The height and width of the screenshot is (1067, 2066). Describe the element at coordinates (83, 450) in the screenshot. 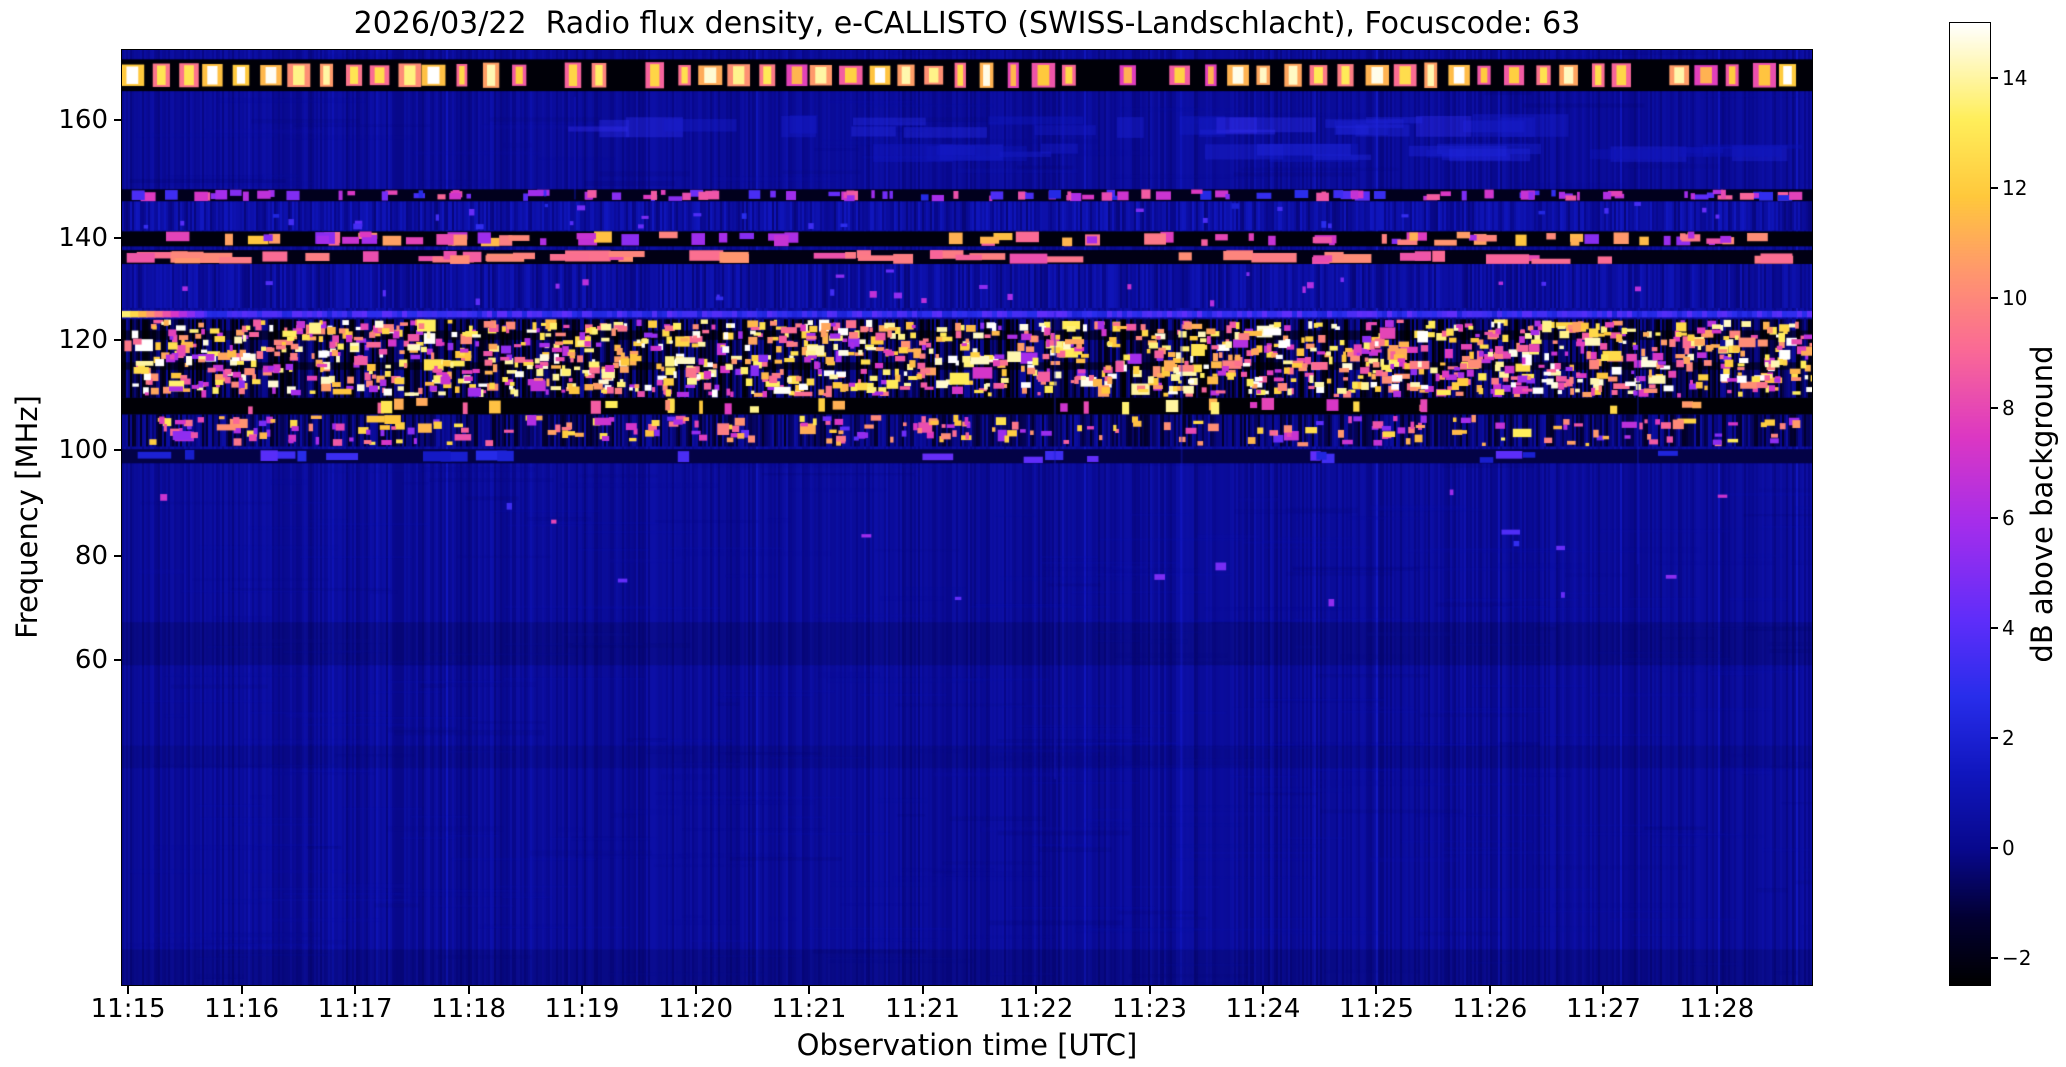

I see `y-tick-label: 100` at that location.